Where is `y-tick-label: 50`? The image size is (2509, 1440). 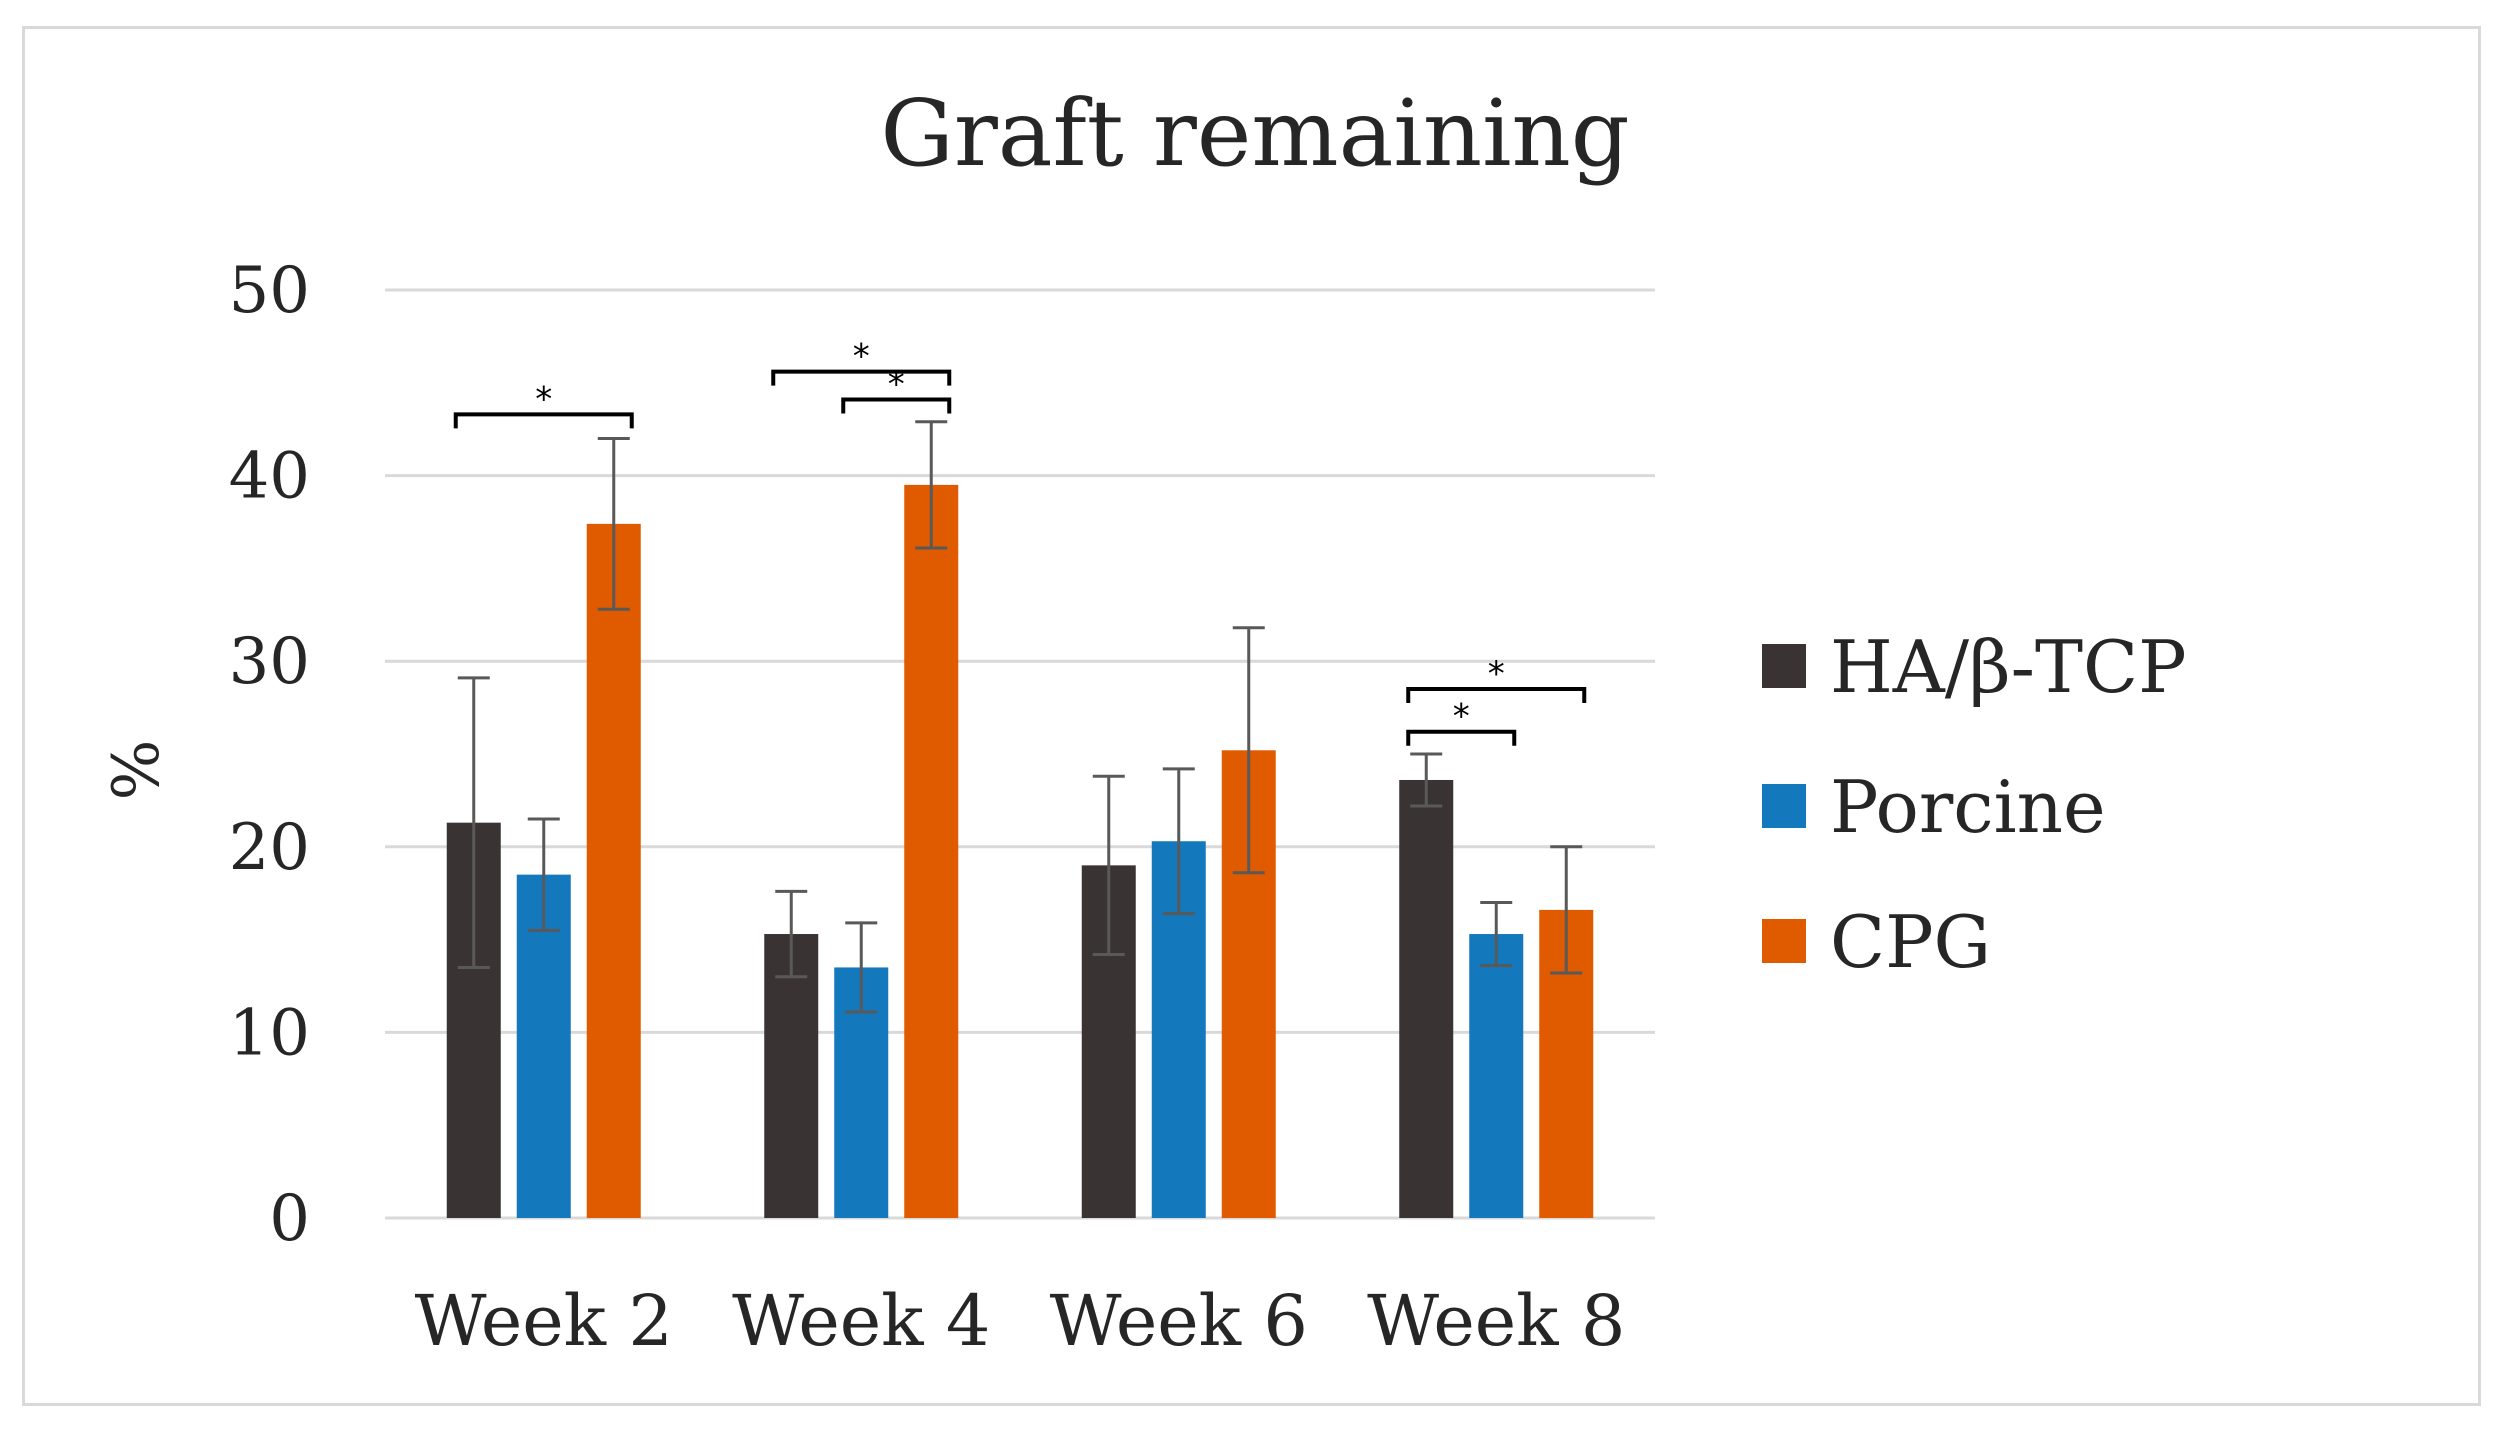 y-tick-label: 50 is located at coordinates (269, 291).